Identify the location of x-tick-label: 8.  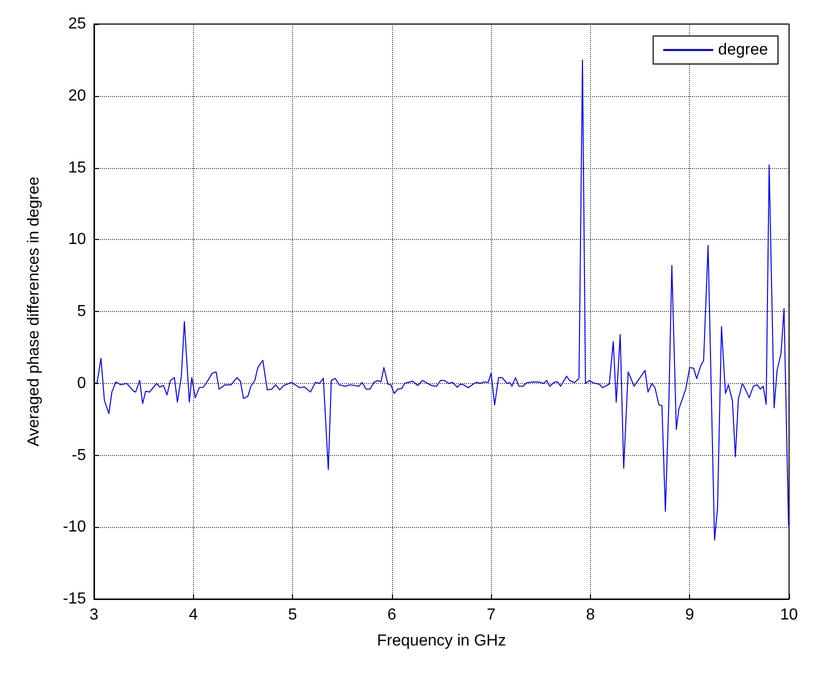
(590, 615).